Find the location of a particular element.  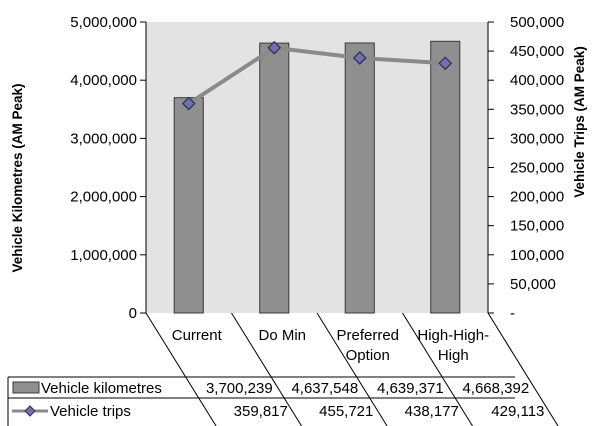

y2-tick-label: 500,000 is located at coordinates (537, 22).